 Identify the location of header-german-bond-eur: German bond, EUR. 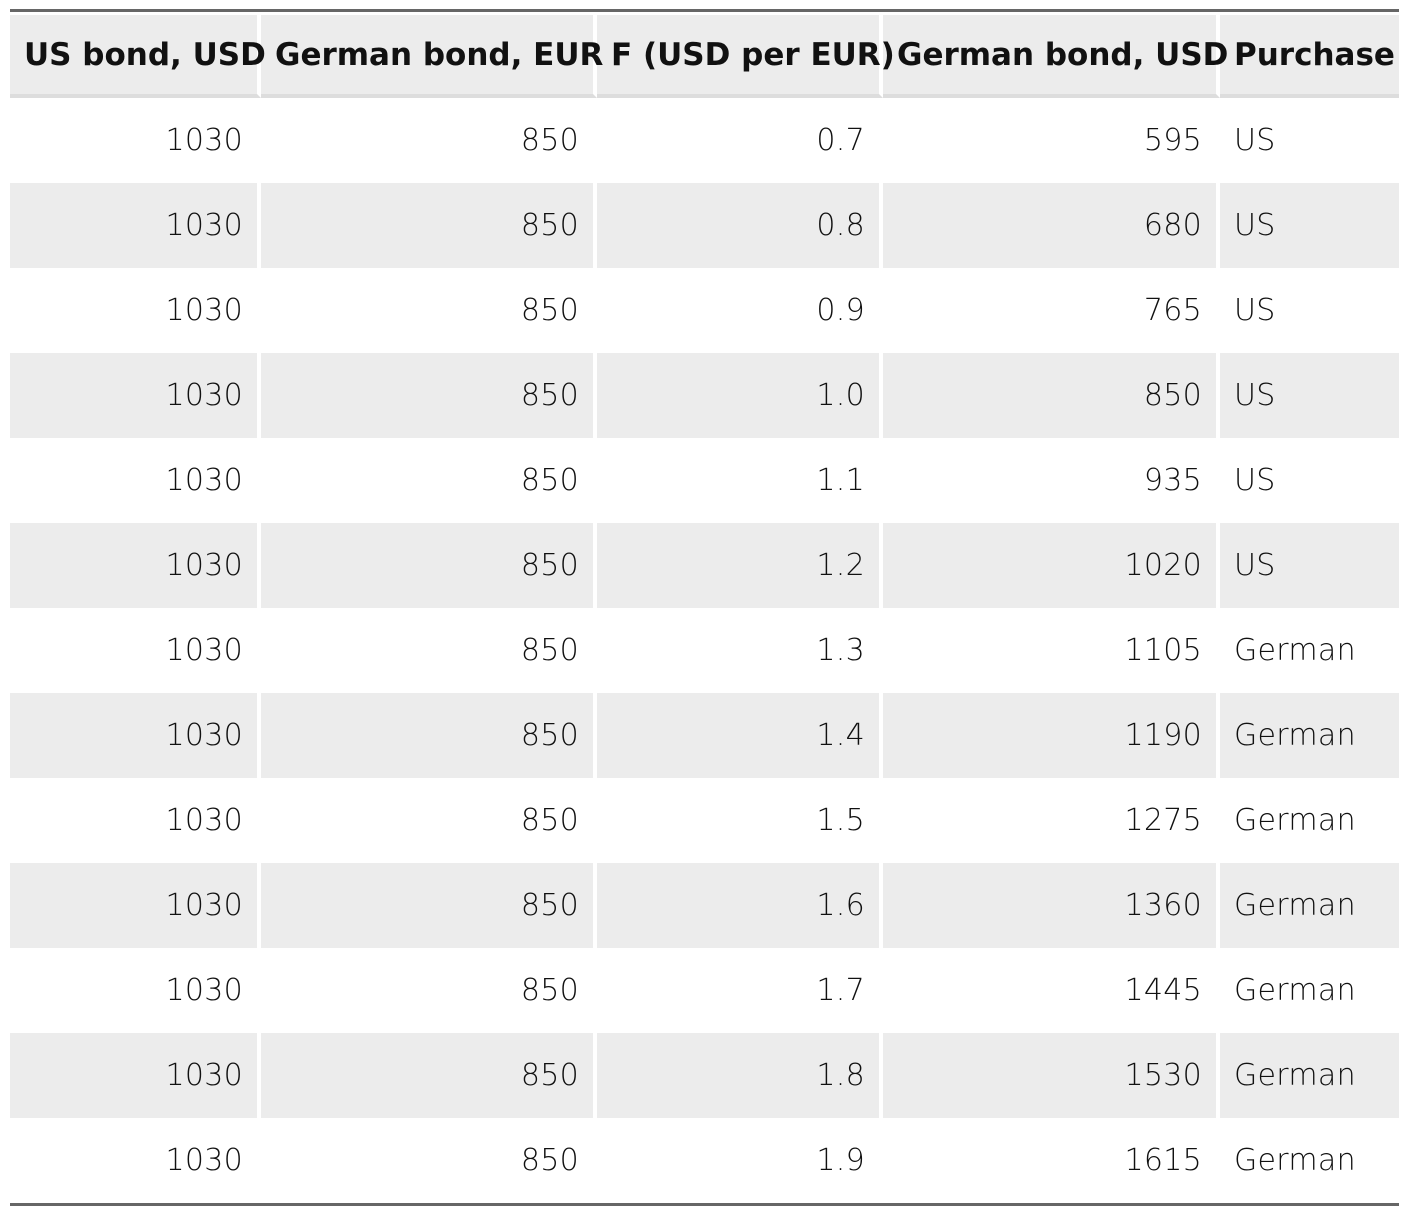
(432, 55).